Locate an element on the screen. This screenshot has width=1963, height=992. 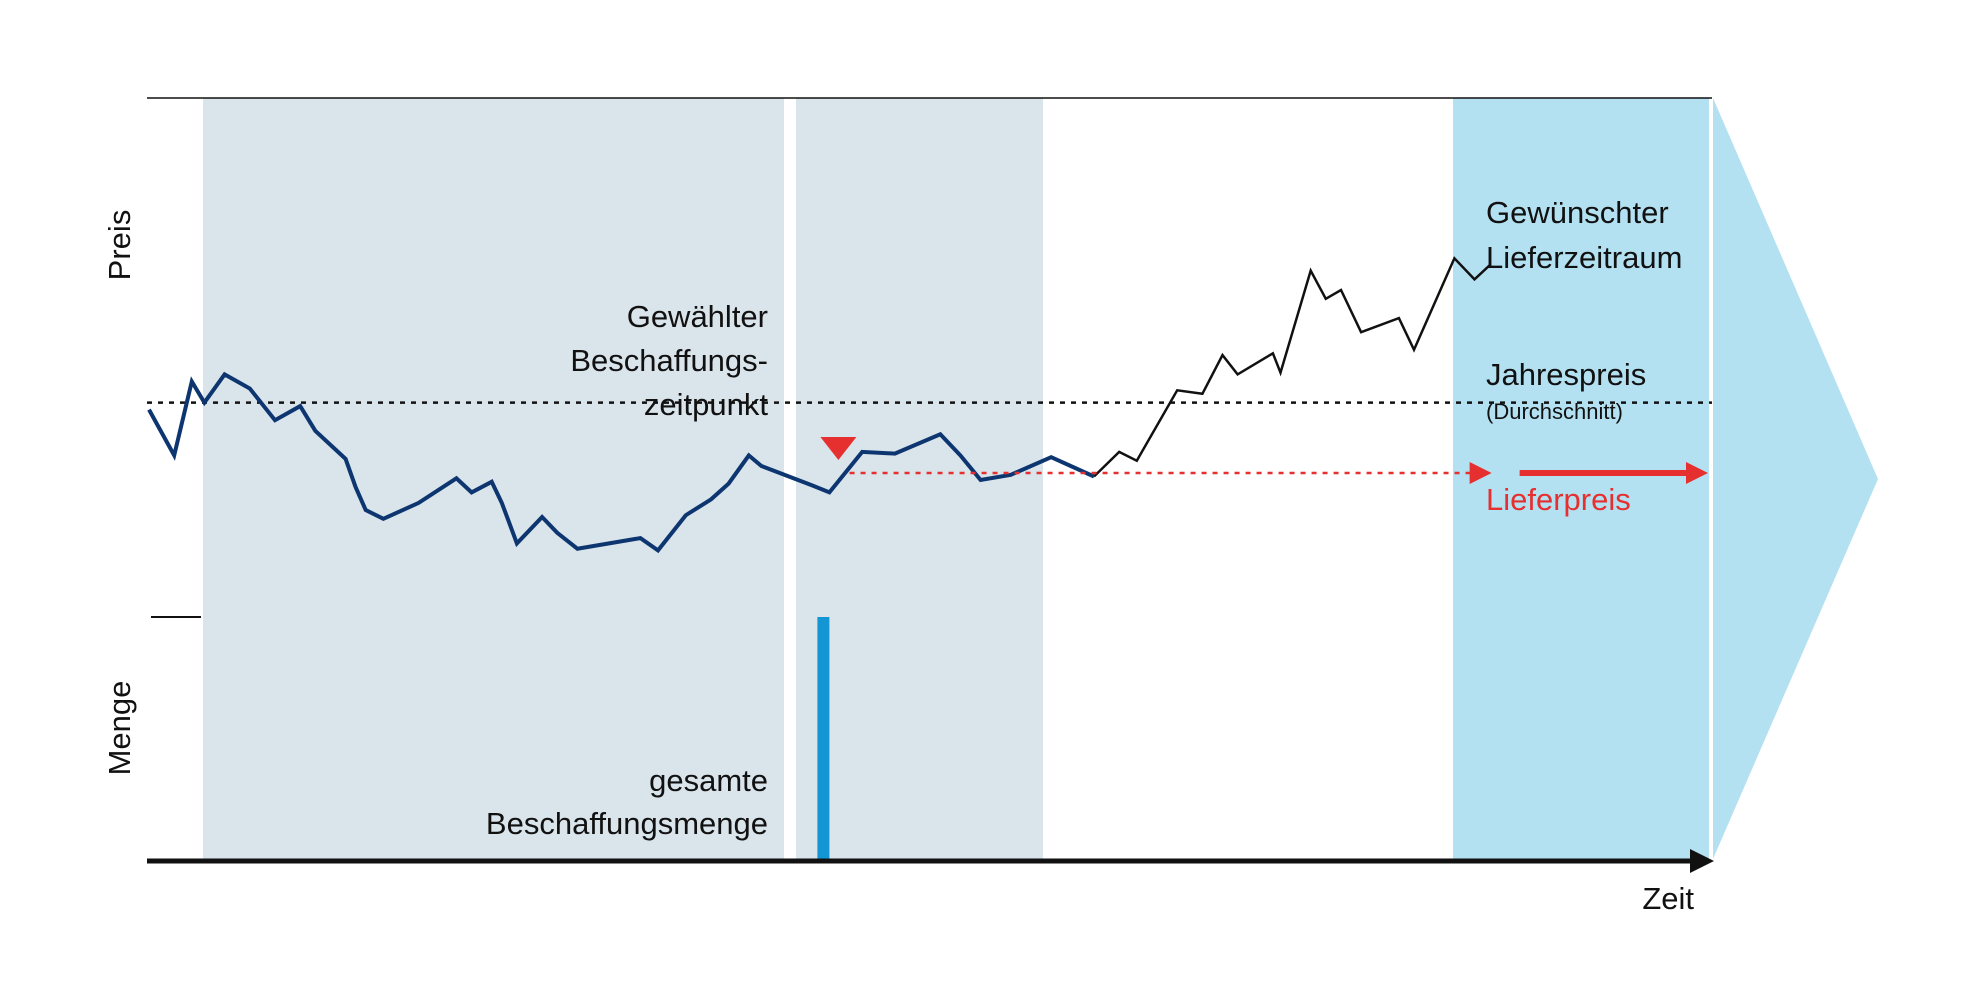
chosen-time-label-2: Beschaffungs- is located at coordinates (669, 360).